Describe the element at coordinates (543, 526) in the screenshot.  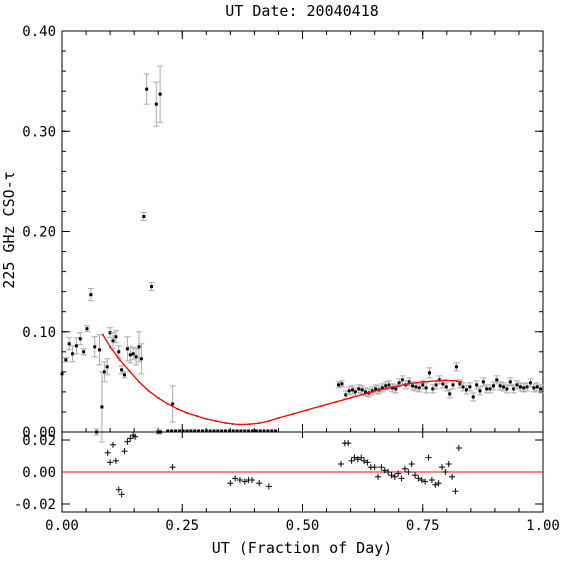
I see `x-tick-label: 1.00` at that location.